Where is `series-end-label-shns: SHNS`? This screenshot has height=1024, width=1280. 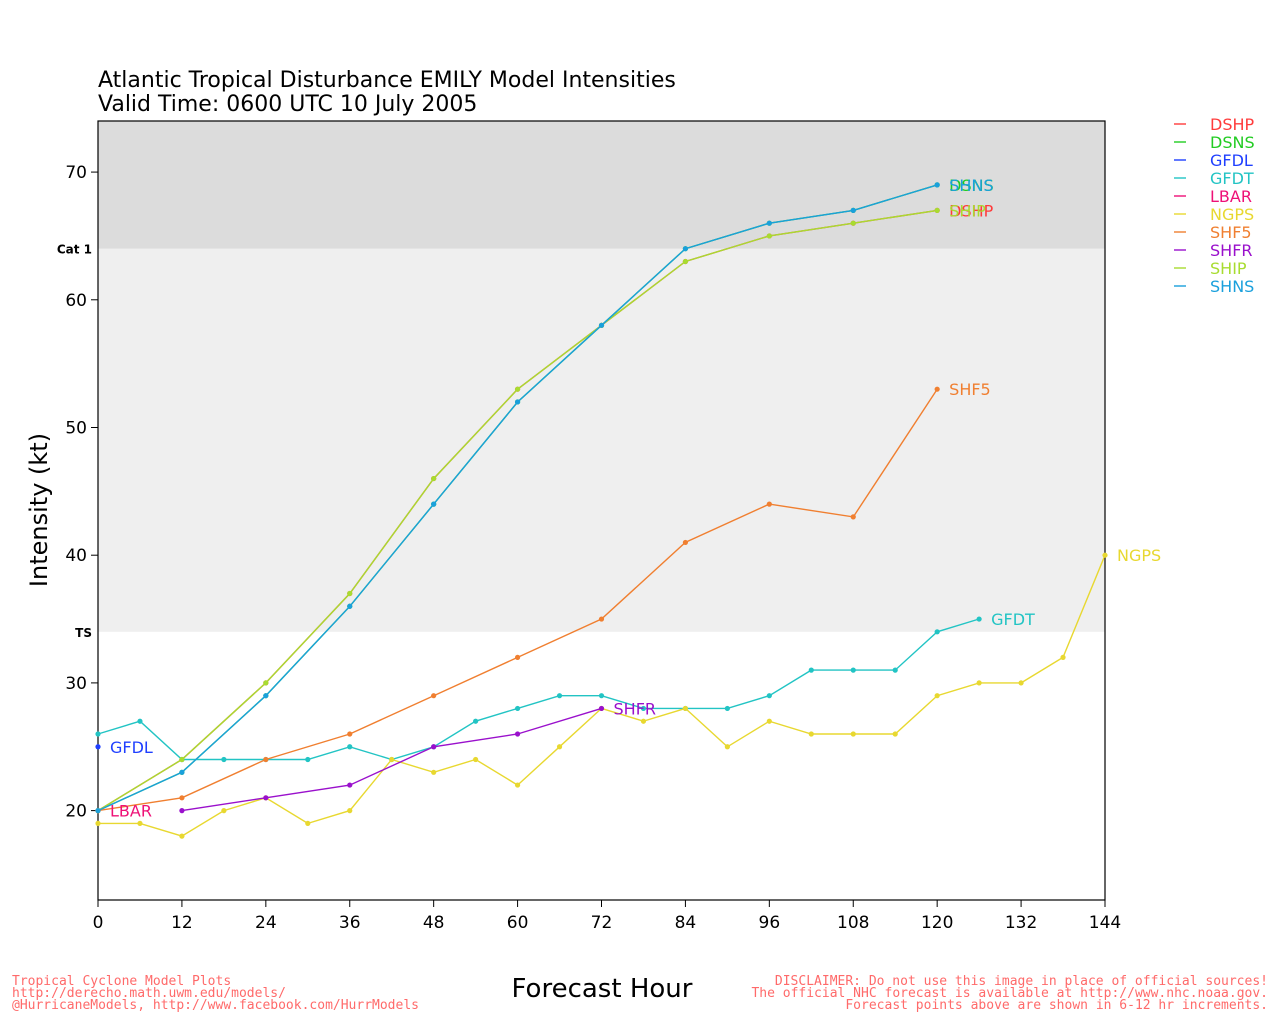 series-end-label-shns: SHNS is located at coordinates (971, 185).